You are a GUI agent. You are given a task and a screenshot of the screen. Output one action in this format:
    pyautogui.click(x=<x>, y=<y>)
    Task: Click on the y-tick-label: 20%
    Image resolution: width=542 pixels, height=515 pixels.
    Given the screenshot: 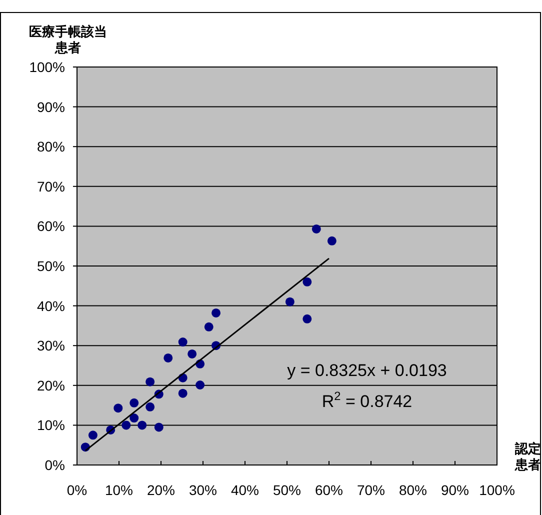 What is the action you would take?
    pyautogui.click(x=50, y=385)
    